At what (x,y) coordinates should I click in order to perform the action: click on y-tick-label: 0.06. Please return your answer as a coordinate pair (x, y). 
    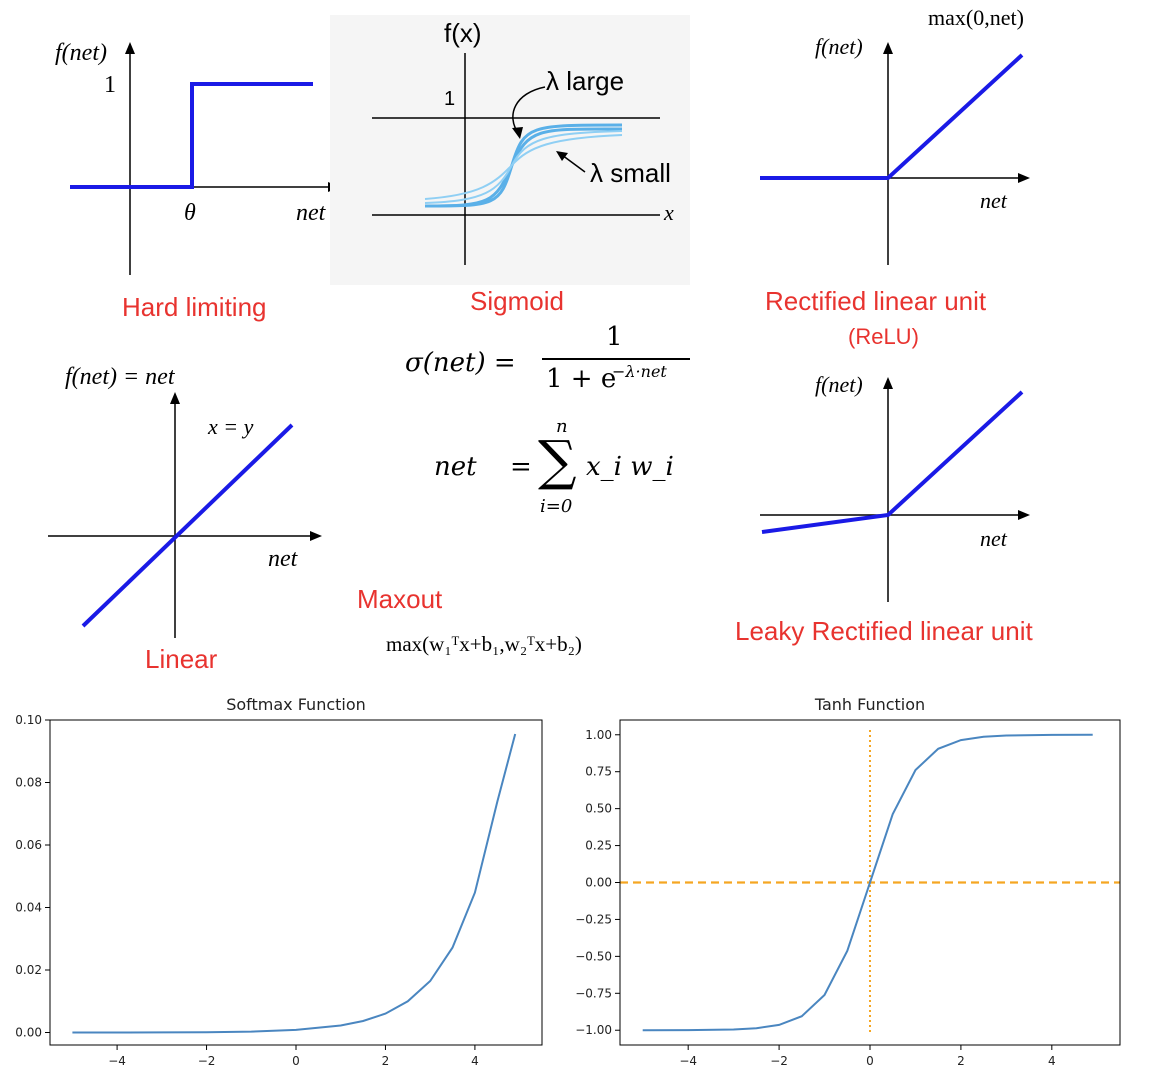
    Looking at the image, I should click on (28, 845).